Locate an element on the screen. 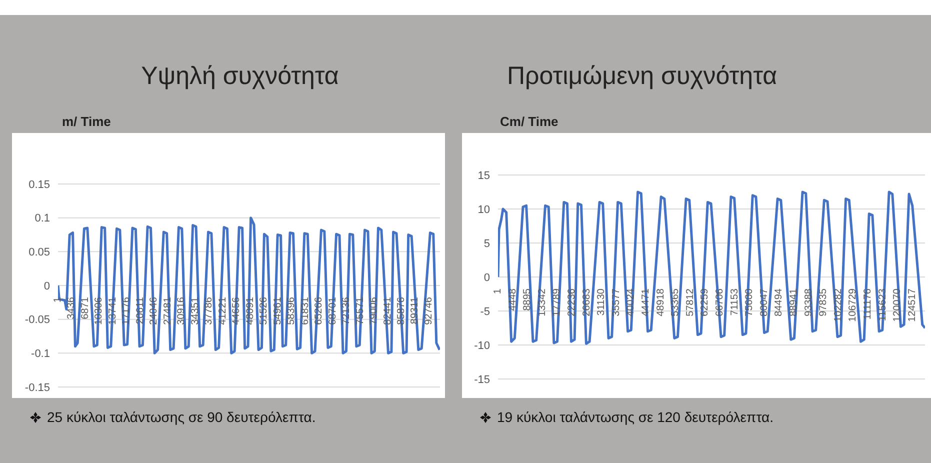 Image resolution: width=931 pixels, height=463 pixels. y-tick-label: 10 is located at coordinates (484, 210).